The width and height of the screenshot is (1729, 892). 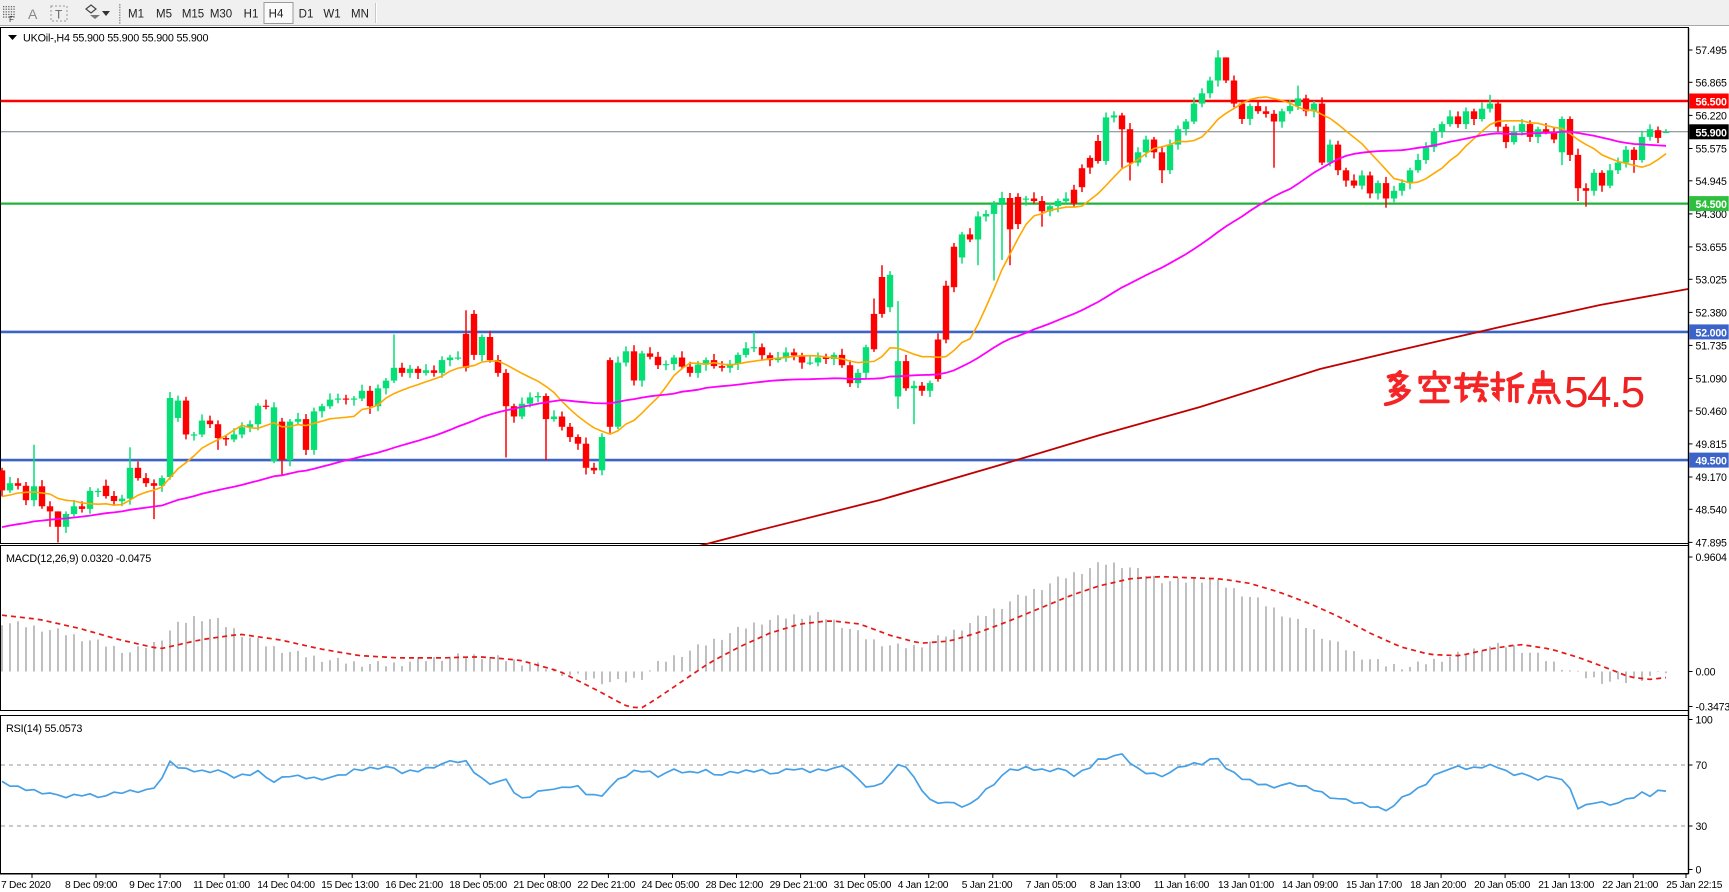 I want to click on svg-text: 31 Dec 05:00, so click(x=863, y=885).